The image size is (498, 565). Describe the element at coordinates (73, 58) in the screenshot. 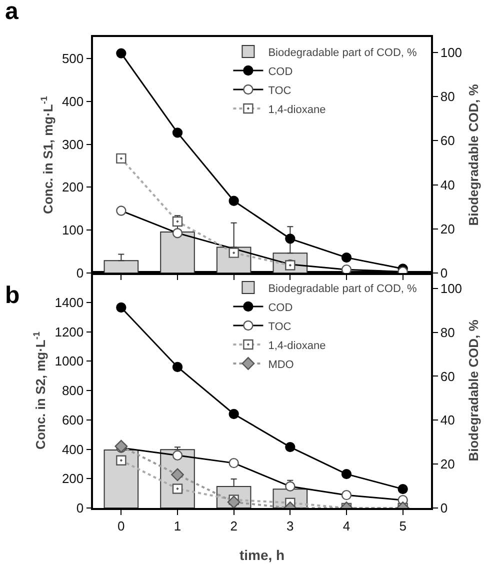

I see `y-tick-label: 500` at that location.